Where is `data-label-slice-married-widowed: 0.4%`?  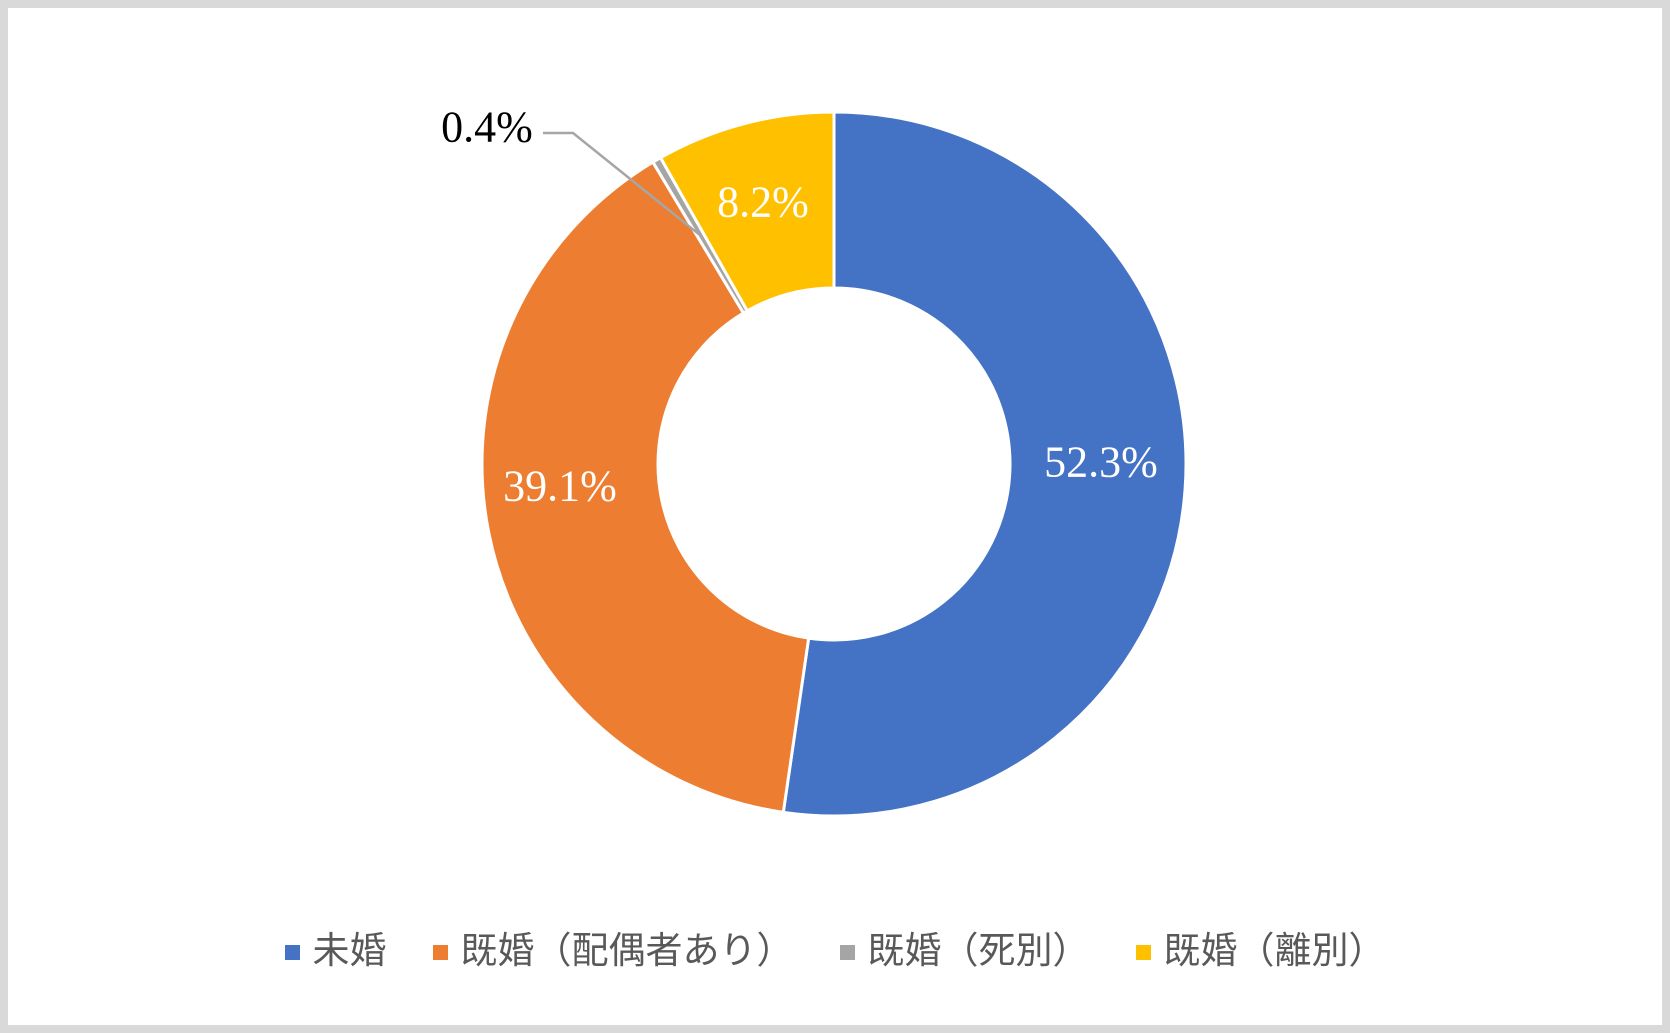
data-label-slice-married-widowed: 0.4% is located at coordinates (487, 127).